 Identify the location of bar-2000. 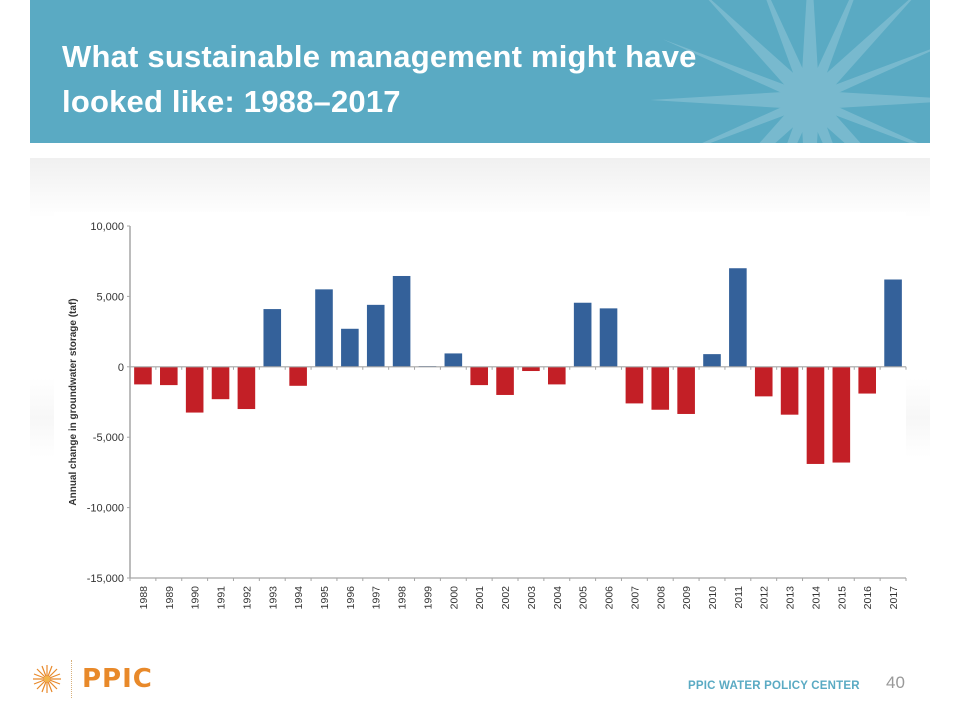
(453, 360).